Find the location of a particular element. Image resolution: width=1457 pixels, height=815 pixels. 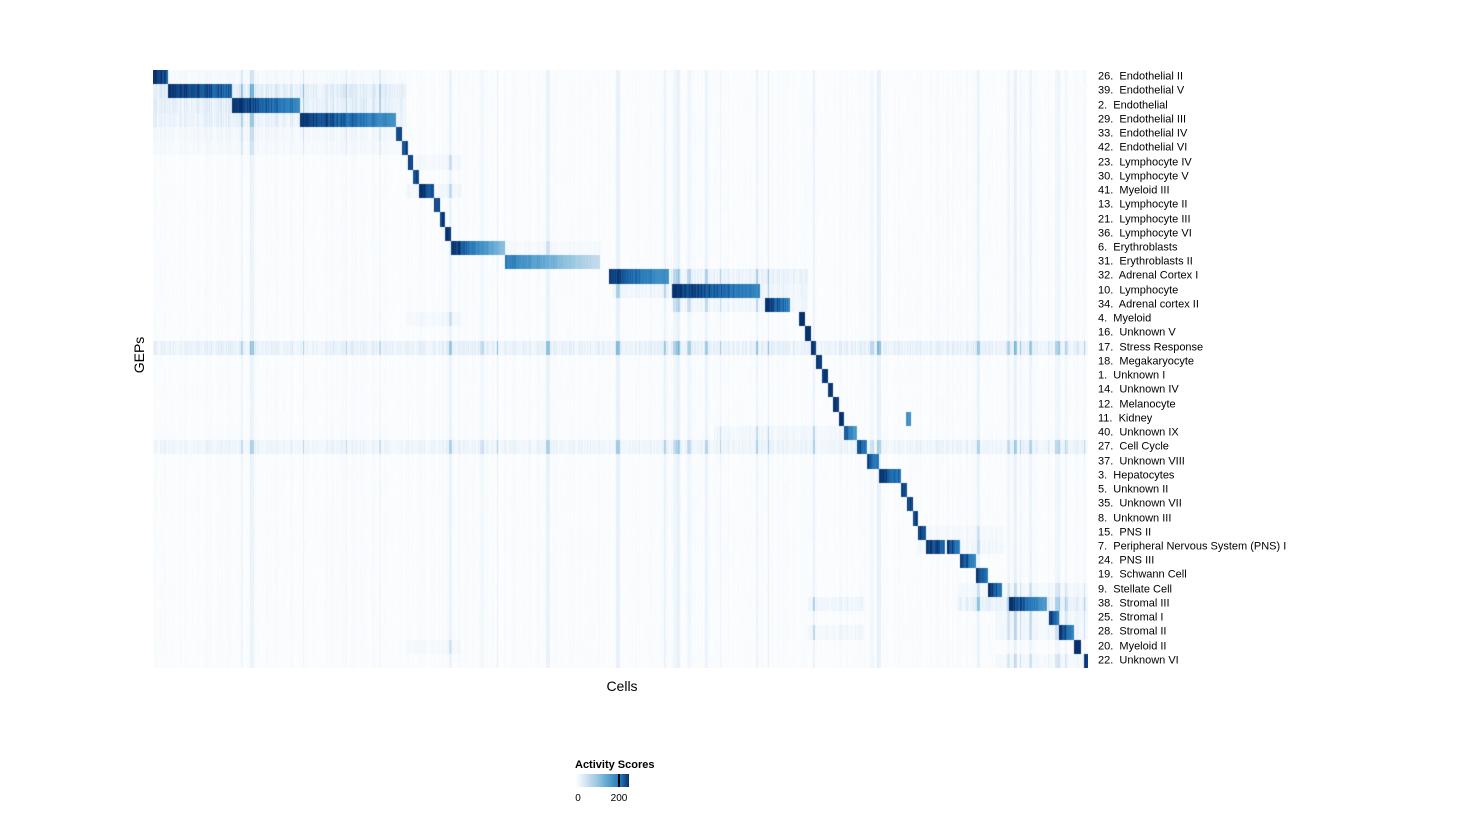

gep-row-label: 37. Unknown VIII is located at coordinates (1141, 461).